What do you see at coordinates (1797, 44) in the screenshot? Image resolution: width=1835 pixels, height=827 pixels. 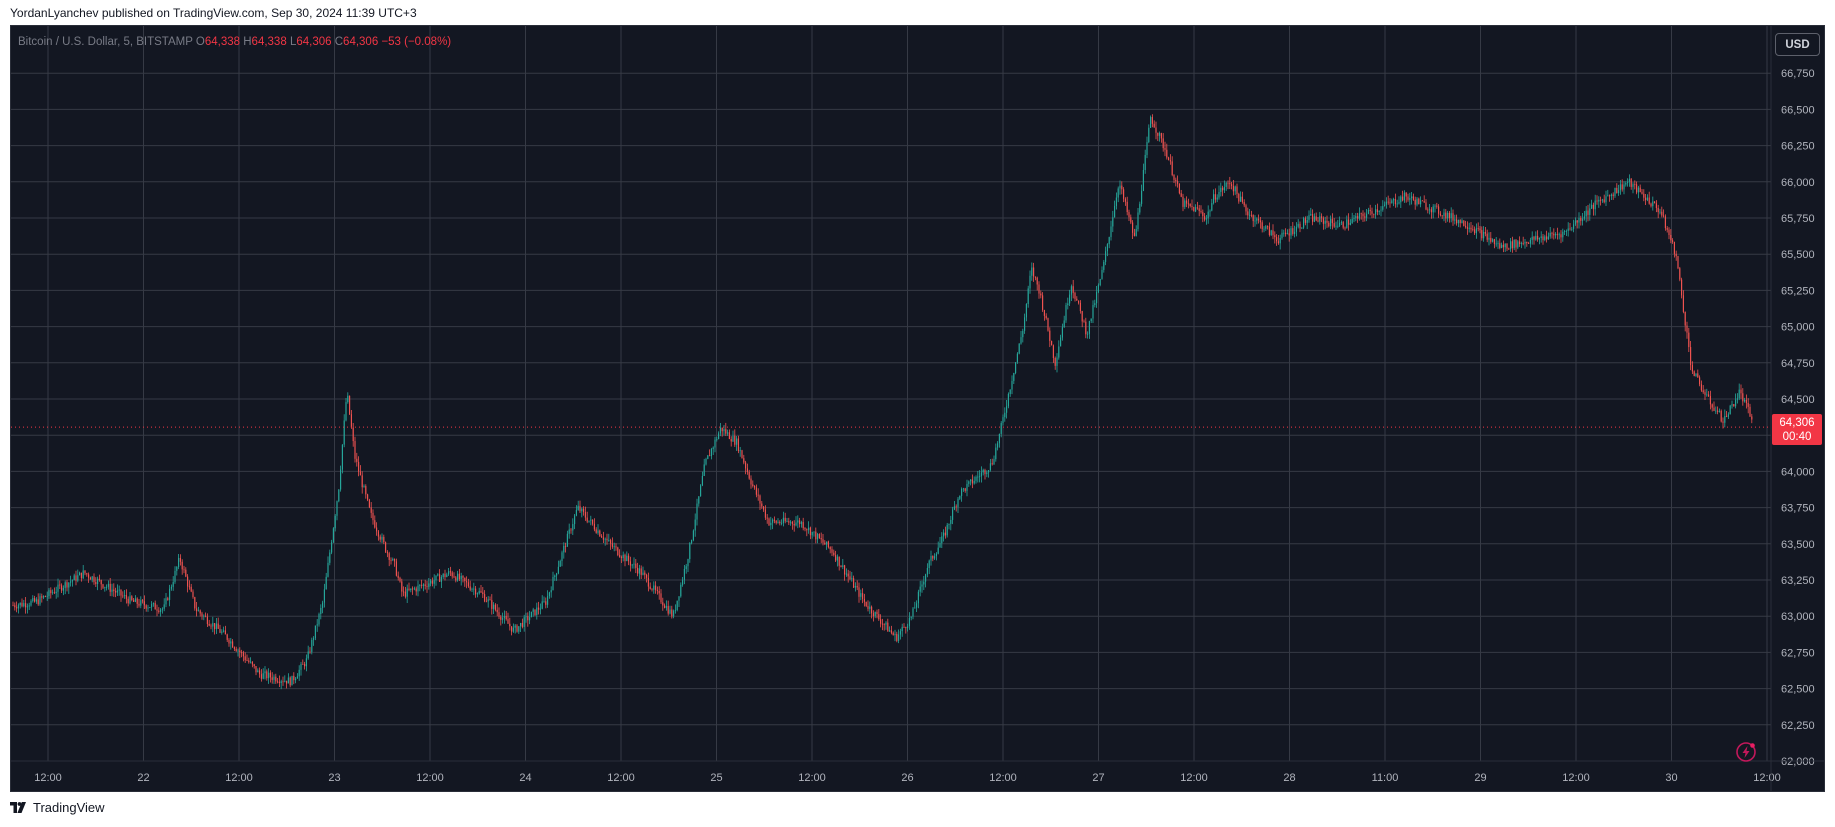 I see `currency-button: USD` at bounding box center [1797, 44].